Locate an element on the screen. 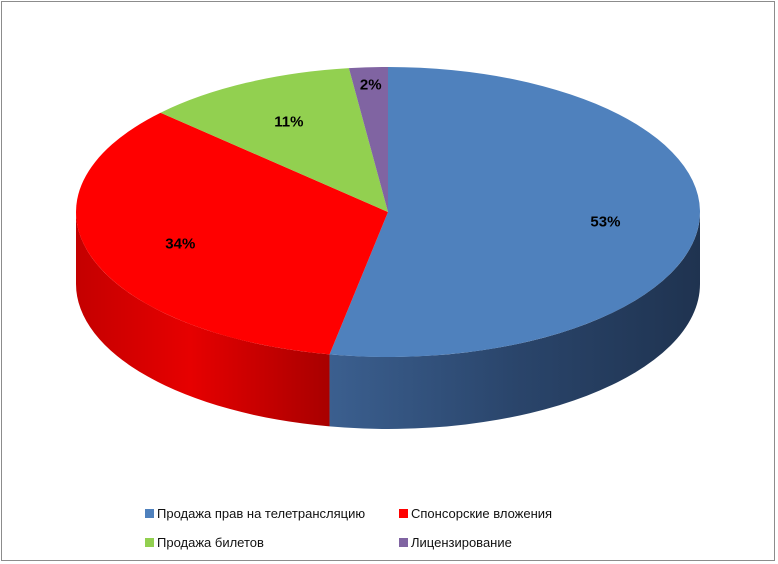 Image resolution: width=778 pixels, height=564 pixels. legend-item-licensing: Лицензирование is located at coordinates (455, 542).